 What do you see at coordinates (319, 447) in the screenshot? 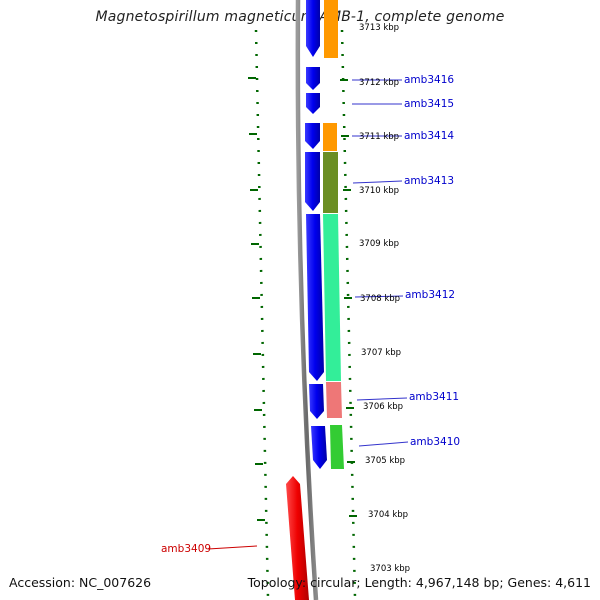
I see `gene-arrow-amb3410` at bounding box center [319, 447].